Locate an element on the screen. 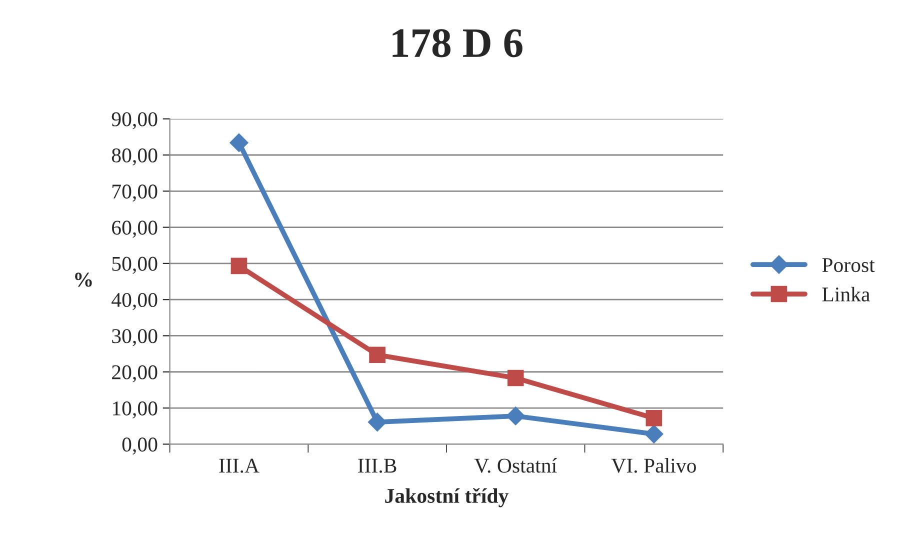 This screenshot has height=558, width=913. y-tick-label: 80,00 is located at coordinates (135, 157).